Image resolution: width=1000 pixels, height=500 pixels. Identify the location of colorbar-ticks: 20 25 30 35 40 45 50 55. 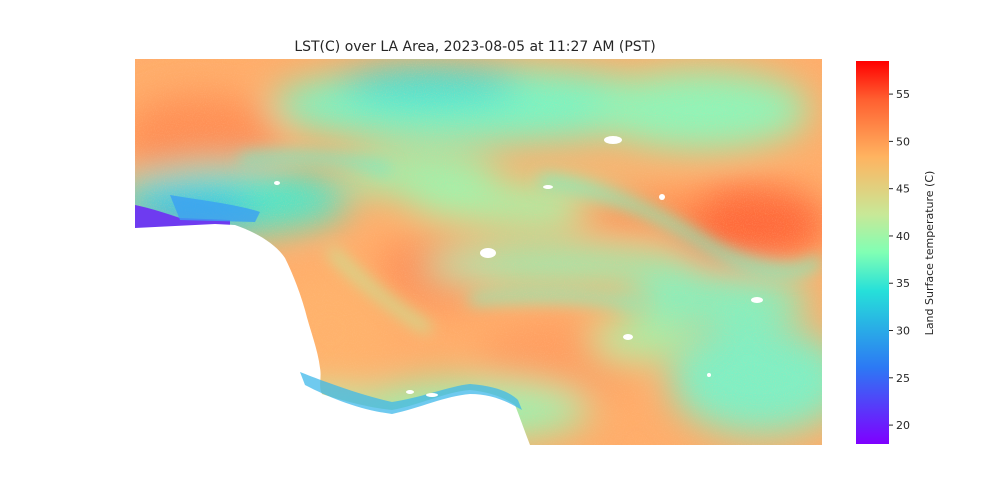
(899, 260).